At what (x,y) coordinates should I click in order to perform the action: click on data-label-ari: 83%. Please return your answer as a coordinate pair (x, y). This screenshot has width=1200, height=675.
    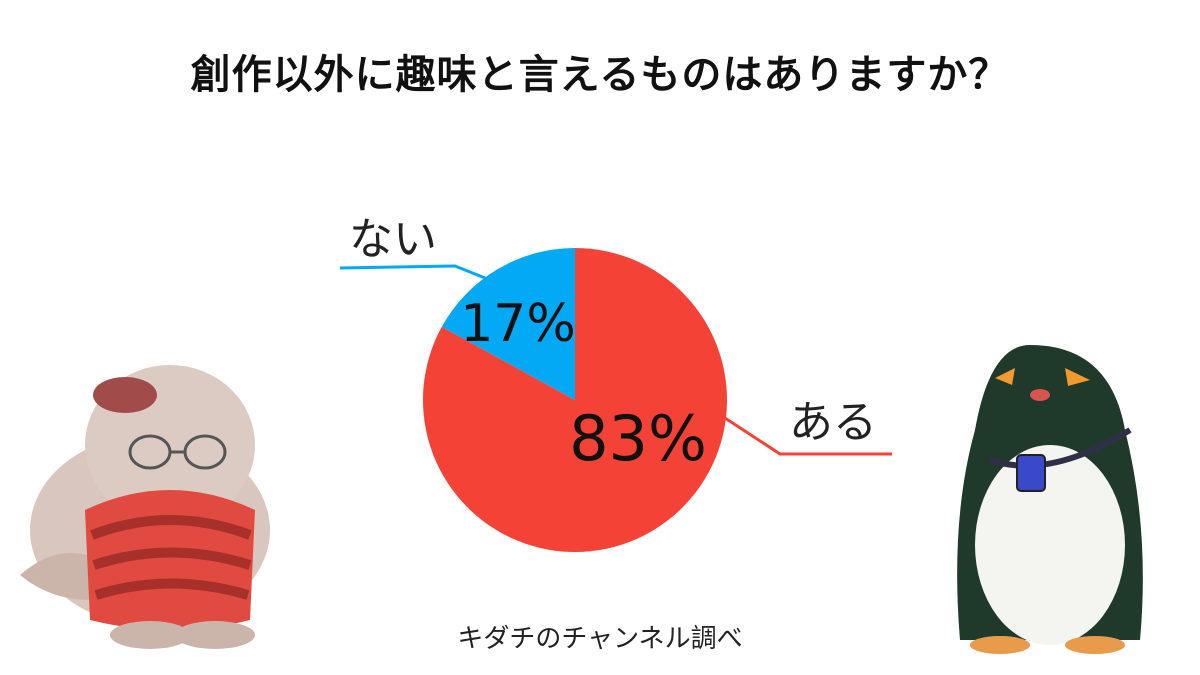
    Looking at the image, I should click on (638, 438).